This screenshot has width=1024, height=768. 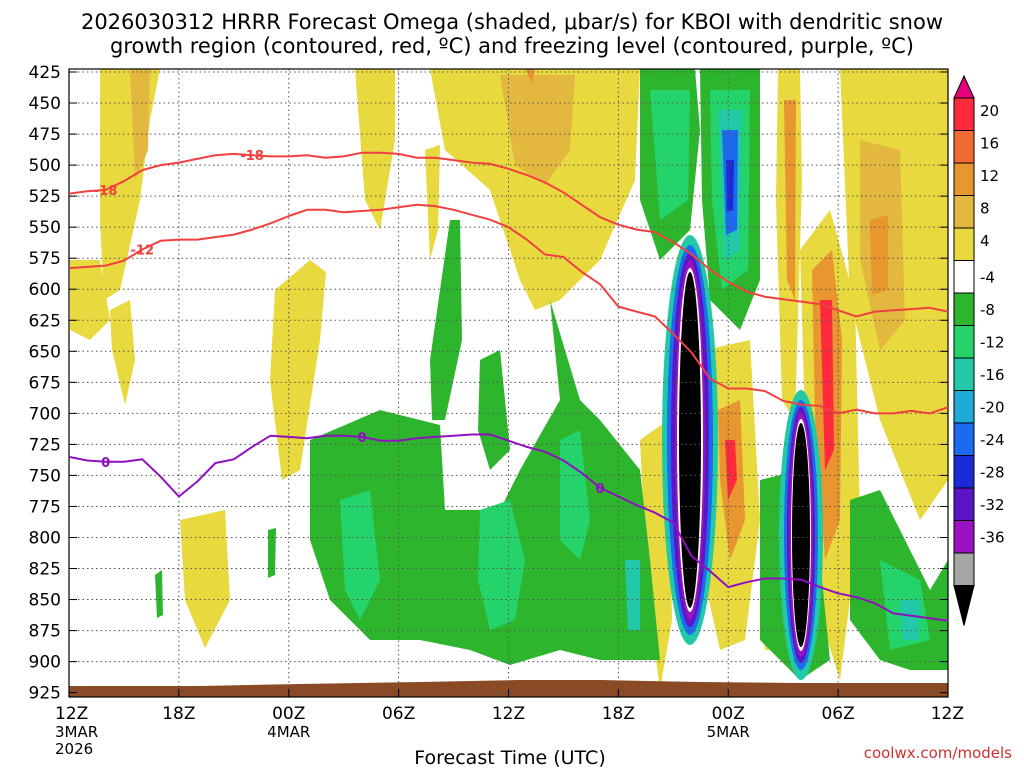 What do you see at coordinates (288, 732) in the screenshot?
I see `x-date-label: 4MAR` at bounding box center [288, 732].